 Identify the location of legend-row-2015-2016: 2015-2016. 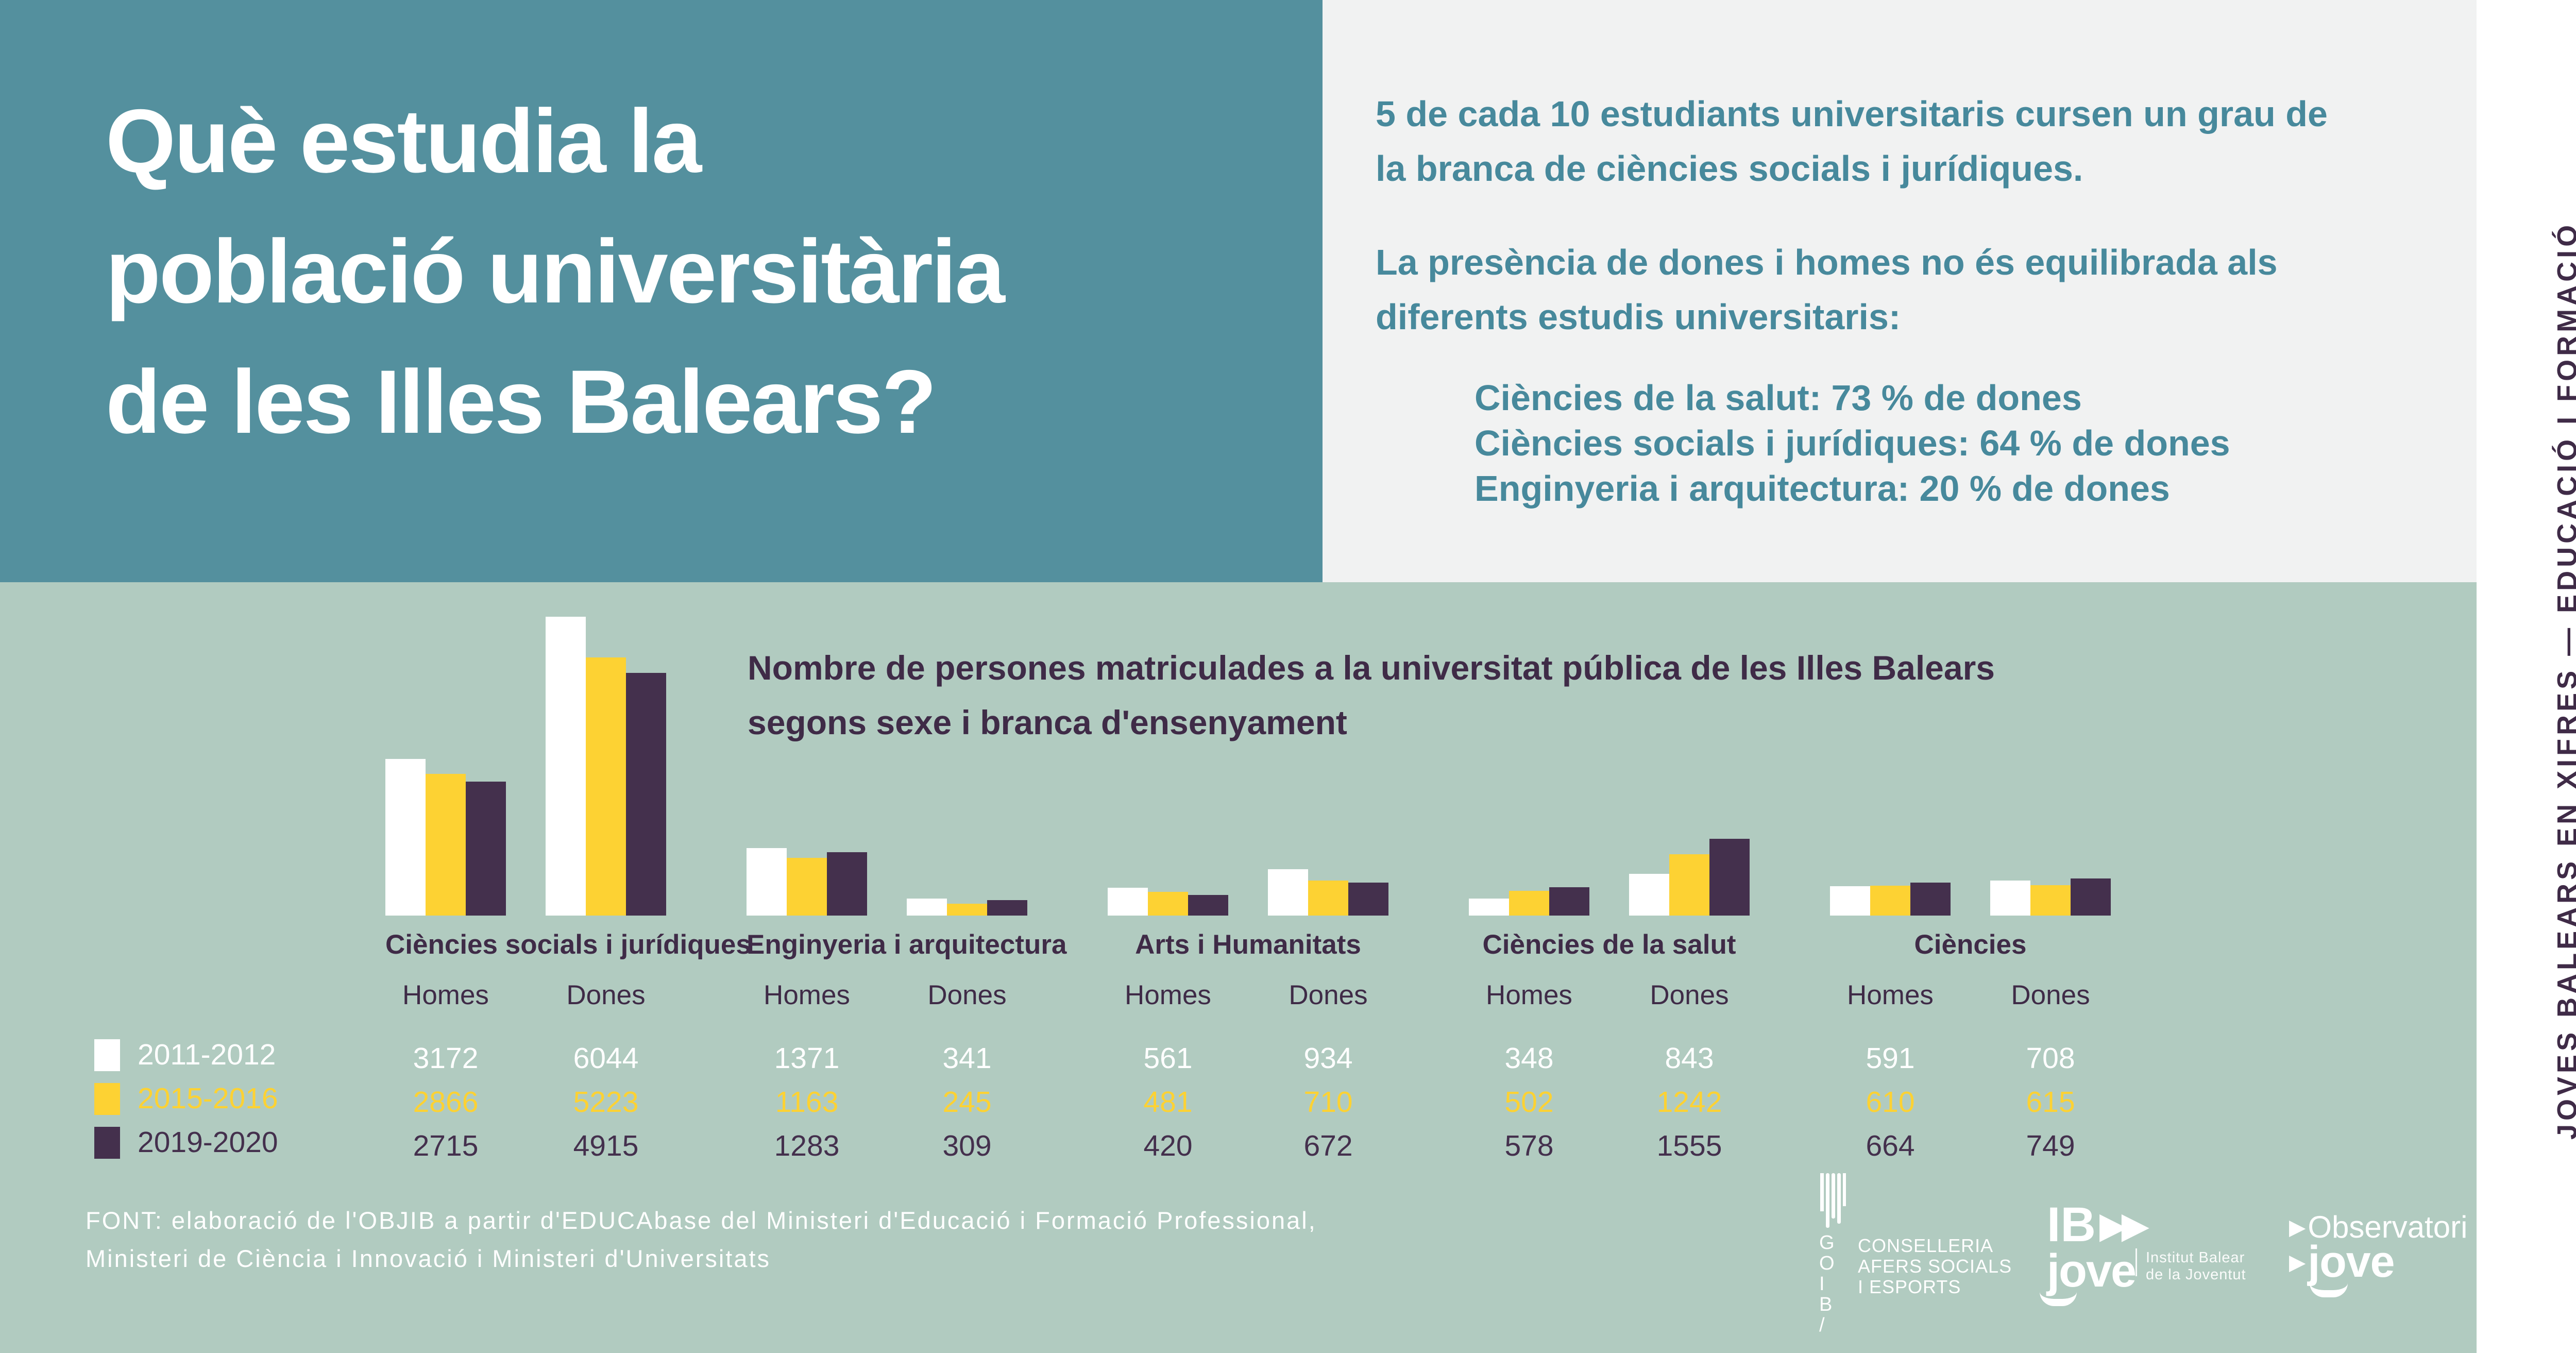
(186, 1099).